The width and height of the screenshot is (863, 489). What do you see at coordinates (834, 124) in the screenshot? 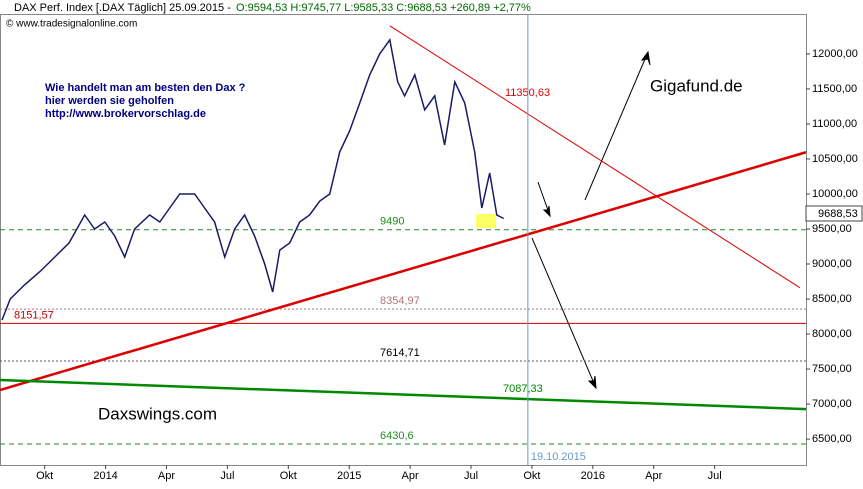
I see `y-tick-label: 11000,00` at bounding box center [834, 124].